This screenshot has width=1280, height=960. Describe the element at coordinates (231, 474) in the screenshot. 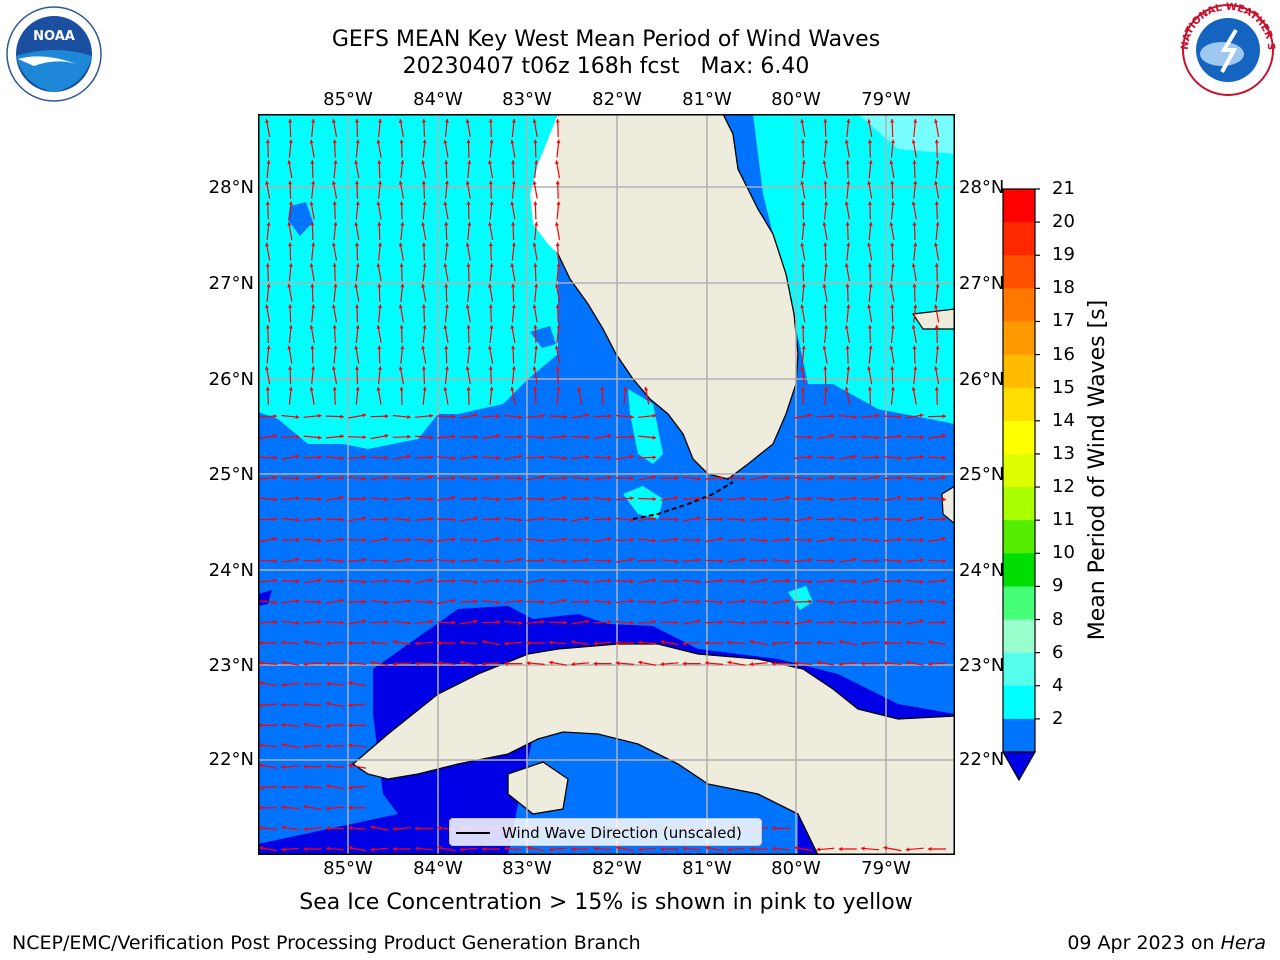

I see `lat-label-left: 25°N` at that location.